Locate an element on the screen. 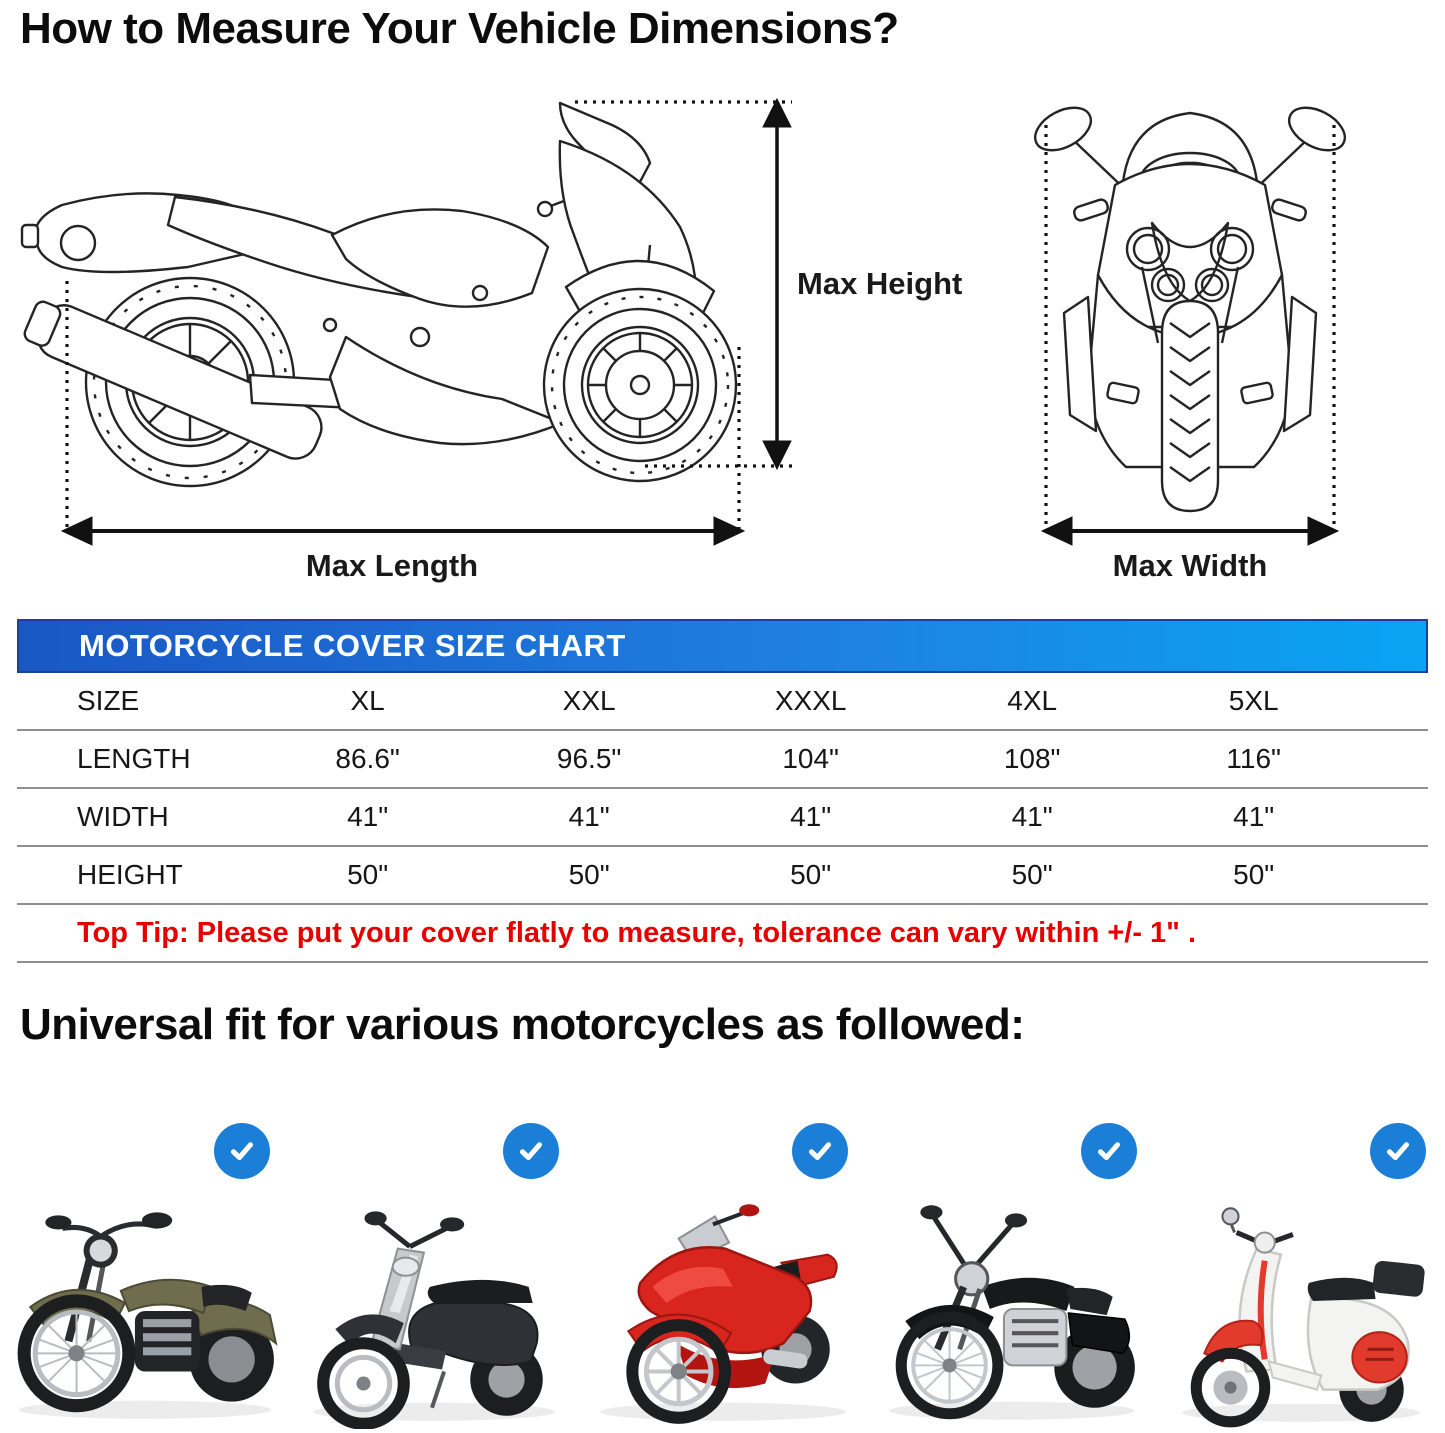 The height and width of the screenshot is (1433, 1445). max-width-arrow is located at coordinates (1190, 335).